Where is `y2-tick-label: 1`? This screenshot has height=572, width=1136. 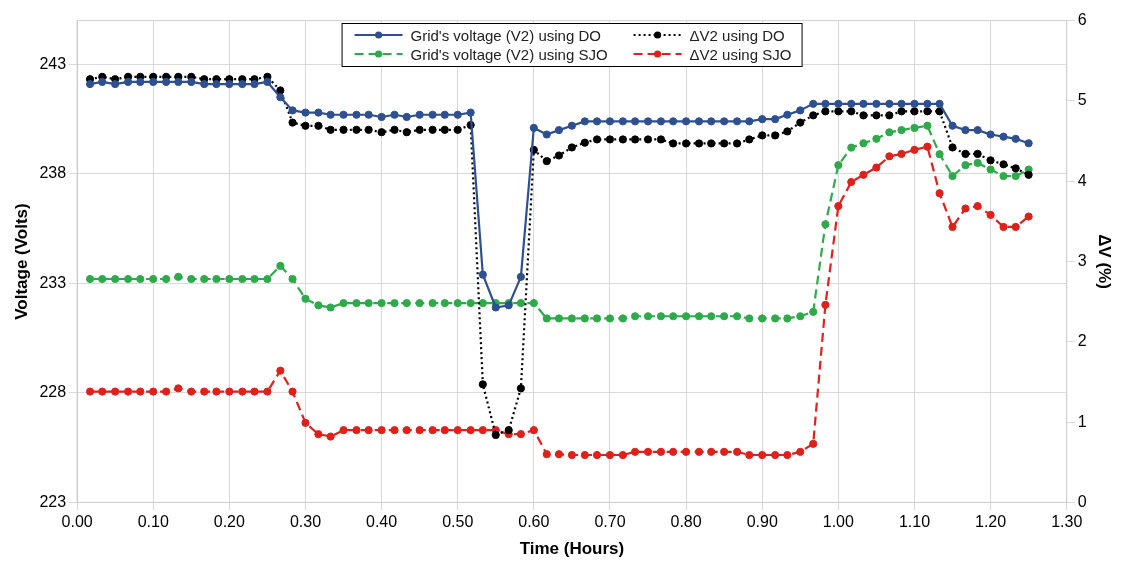
y2-tick-label: 1 is located at coordinates (1082, 421).